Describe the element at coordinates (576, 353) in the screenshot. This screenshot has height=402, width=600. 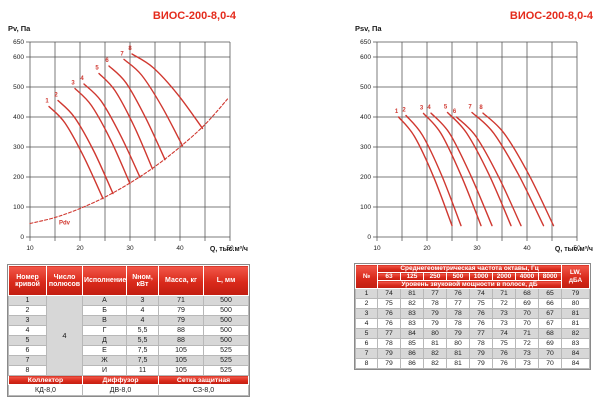
I see `lw-cell: 84` at that location.